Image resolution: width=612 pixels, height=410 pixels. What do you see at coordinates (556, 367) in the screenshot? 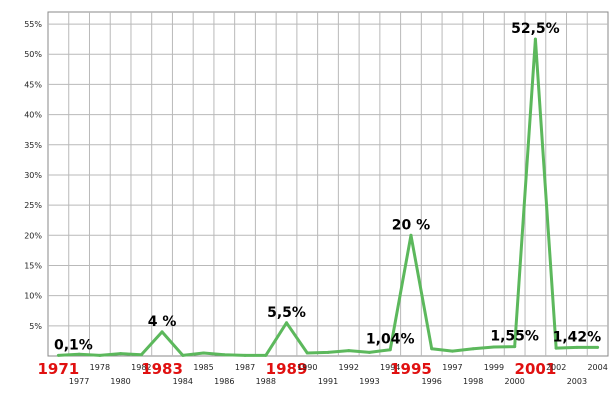
I see `x-tick-label: 2002` at bounding box center [556, 367].